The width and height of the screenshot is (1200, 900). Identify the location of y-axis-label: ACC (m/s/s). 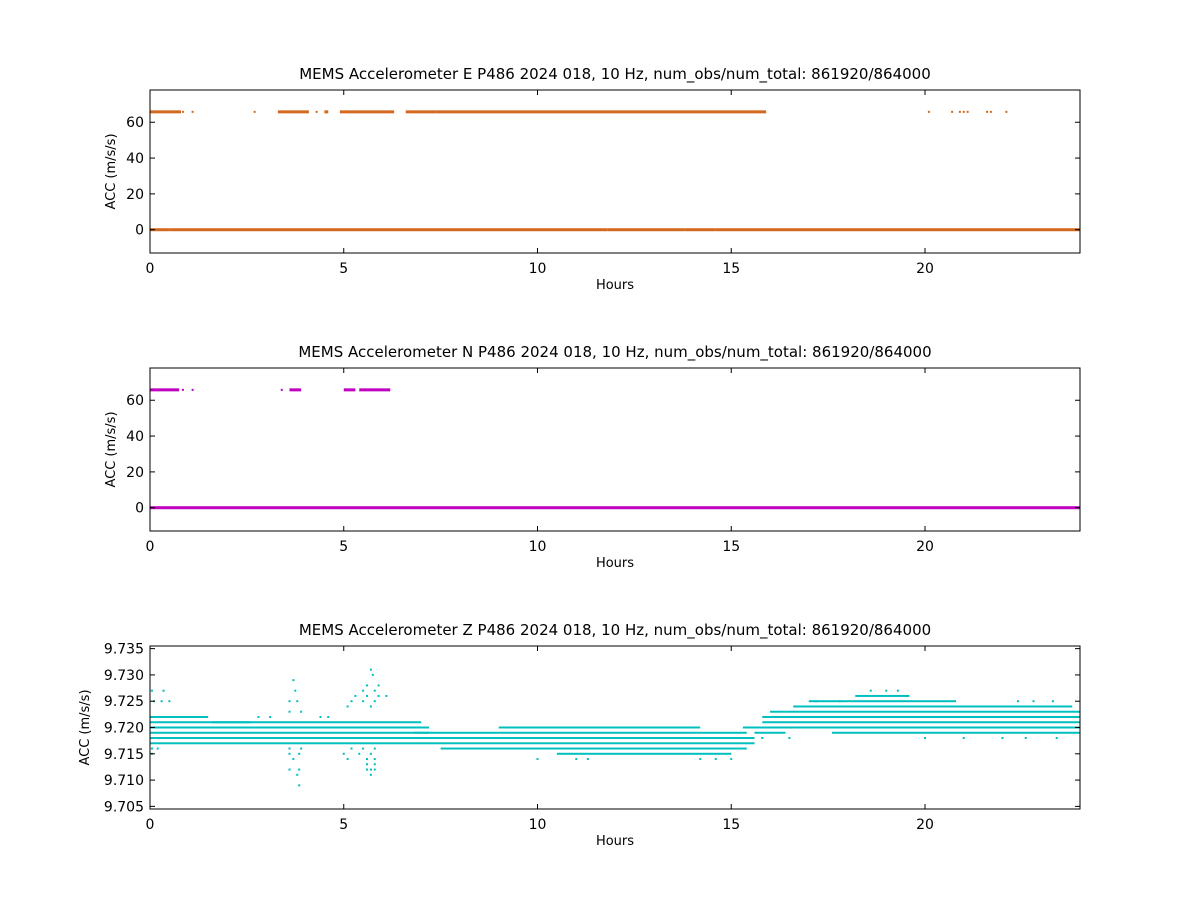
(111, 171).